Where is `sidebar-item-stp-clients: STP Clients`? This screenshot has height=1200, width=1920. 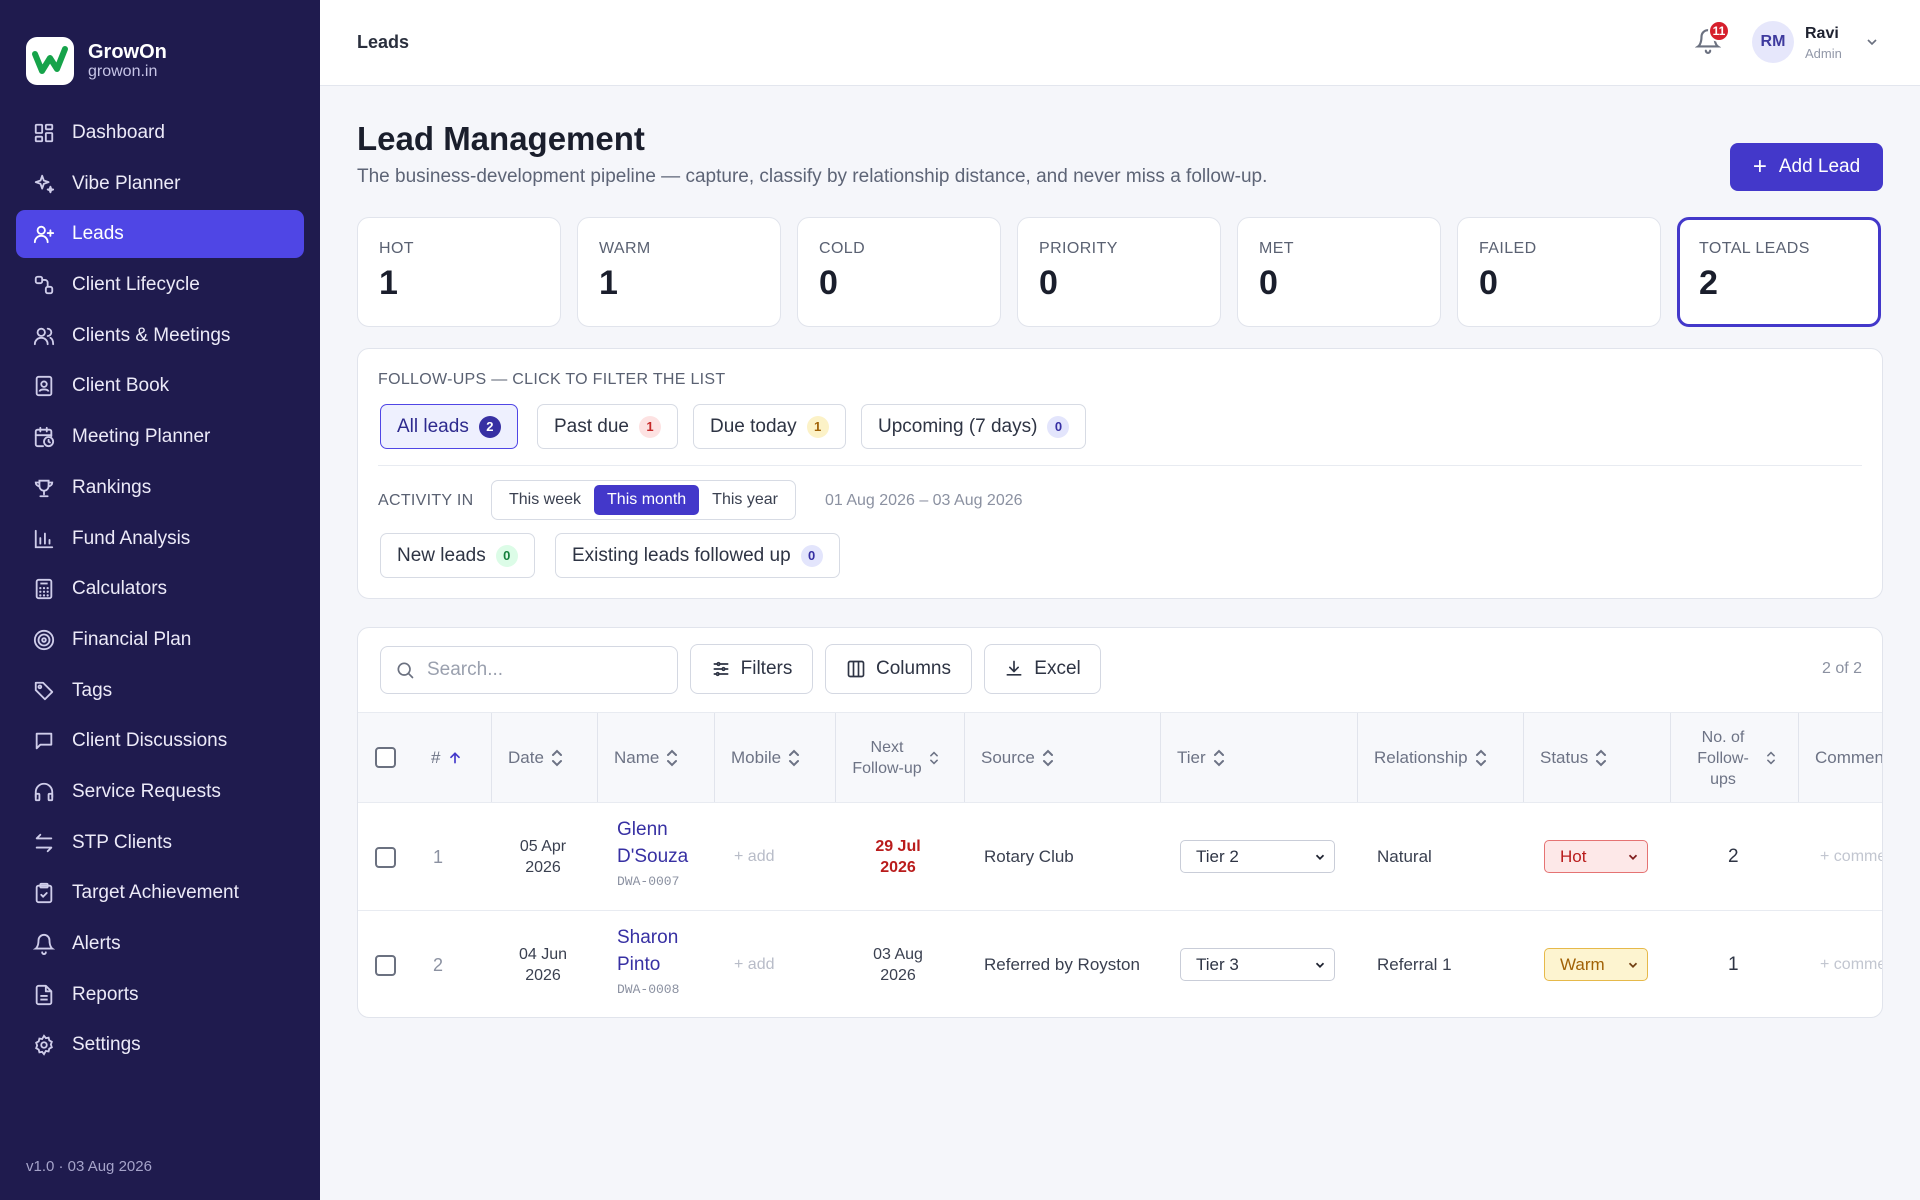
sidebar-item-stp-clients: STP Clients is located at coordinates (160, 843).